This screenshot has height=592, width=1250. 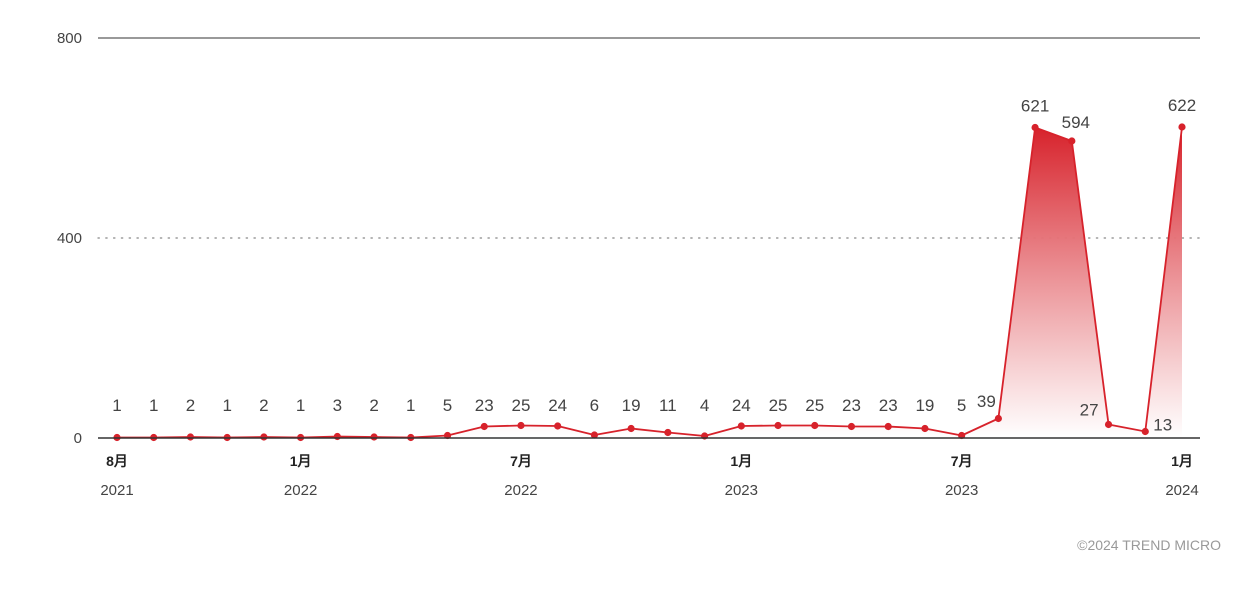 What do you see at coordinates (116, 490) in the screenshot?
I see `x-tick-year: 2021` at bounding box center [116, 490].